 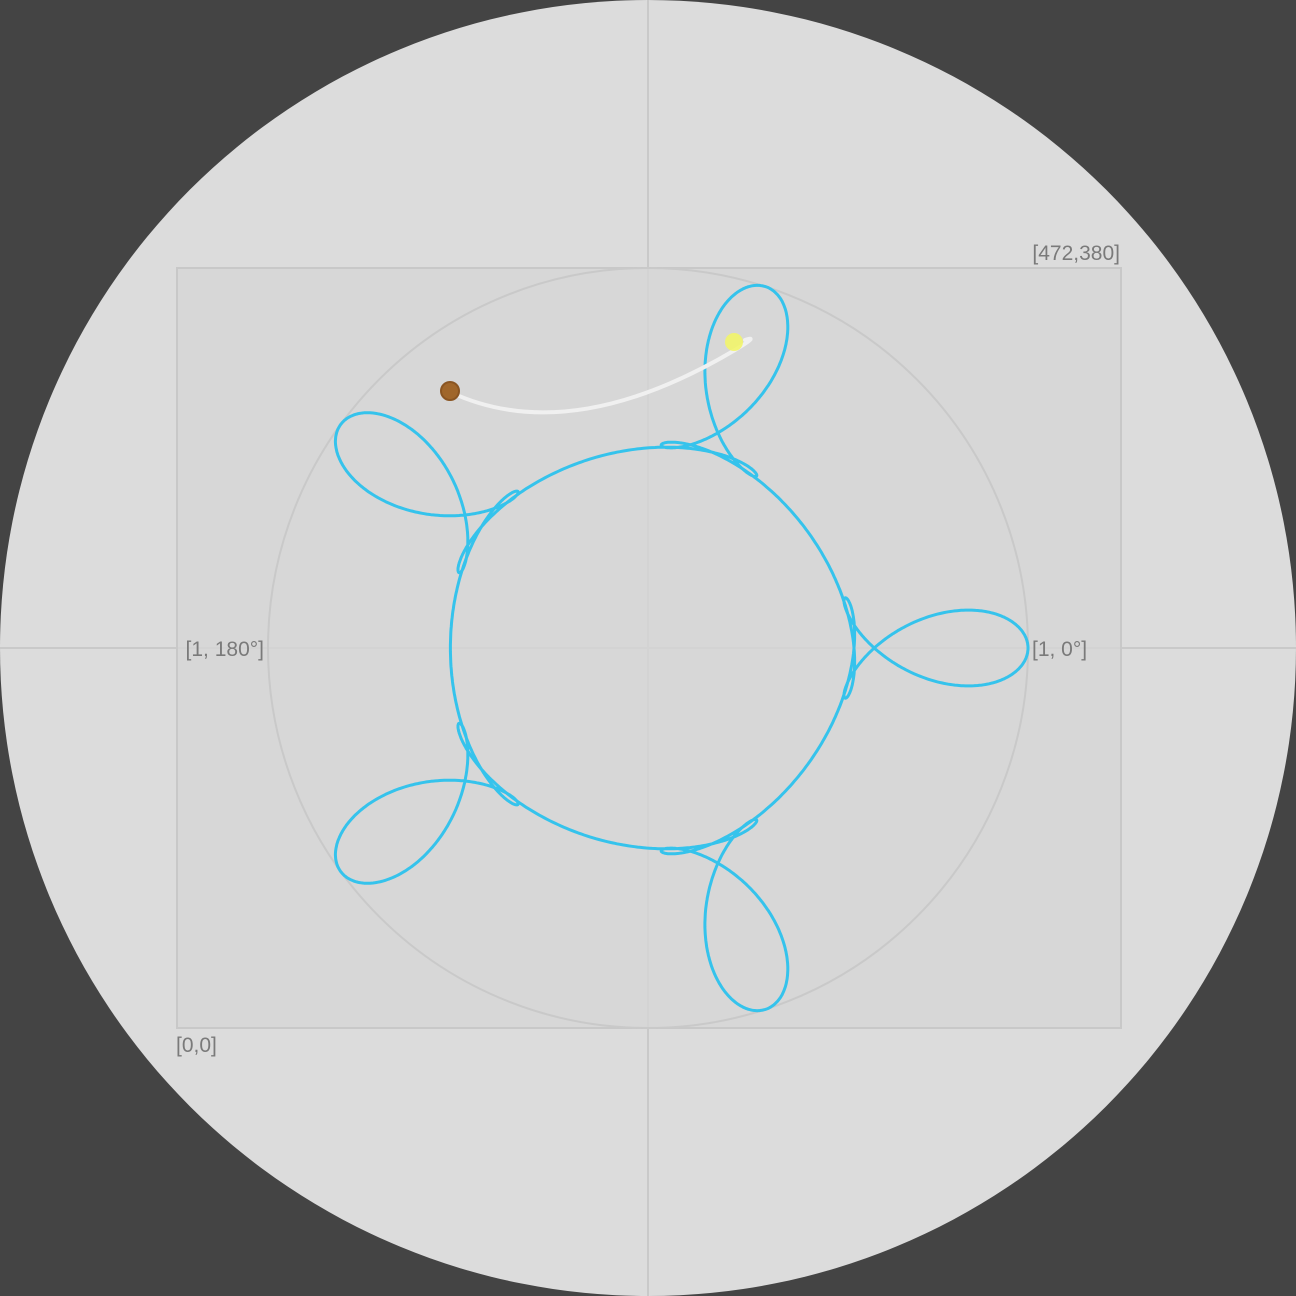 What do you see at coordinates (734, 342) in the screenshot?
I see `current-marker` at bounding box center [734, 342].